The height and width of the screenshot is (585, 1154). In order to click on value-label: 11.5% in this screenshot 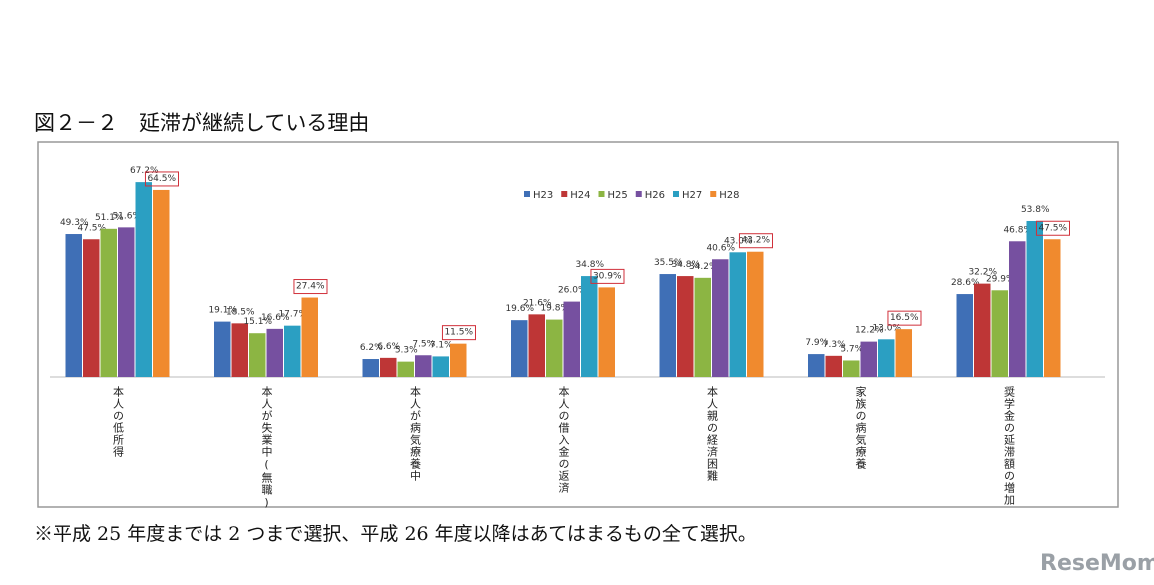, I will do `click(458, 333)`.